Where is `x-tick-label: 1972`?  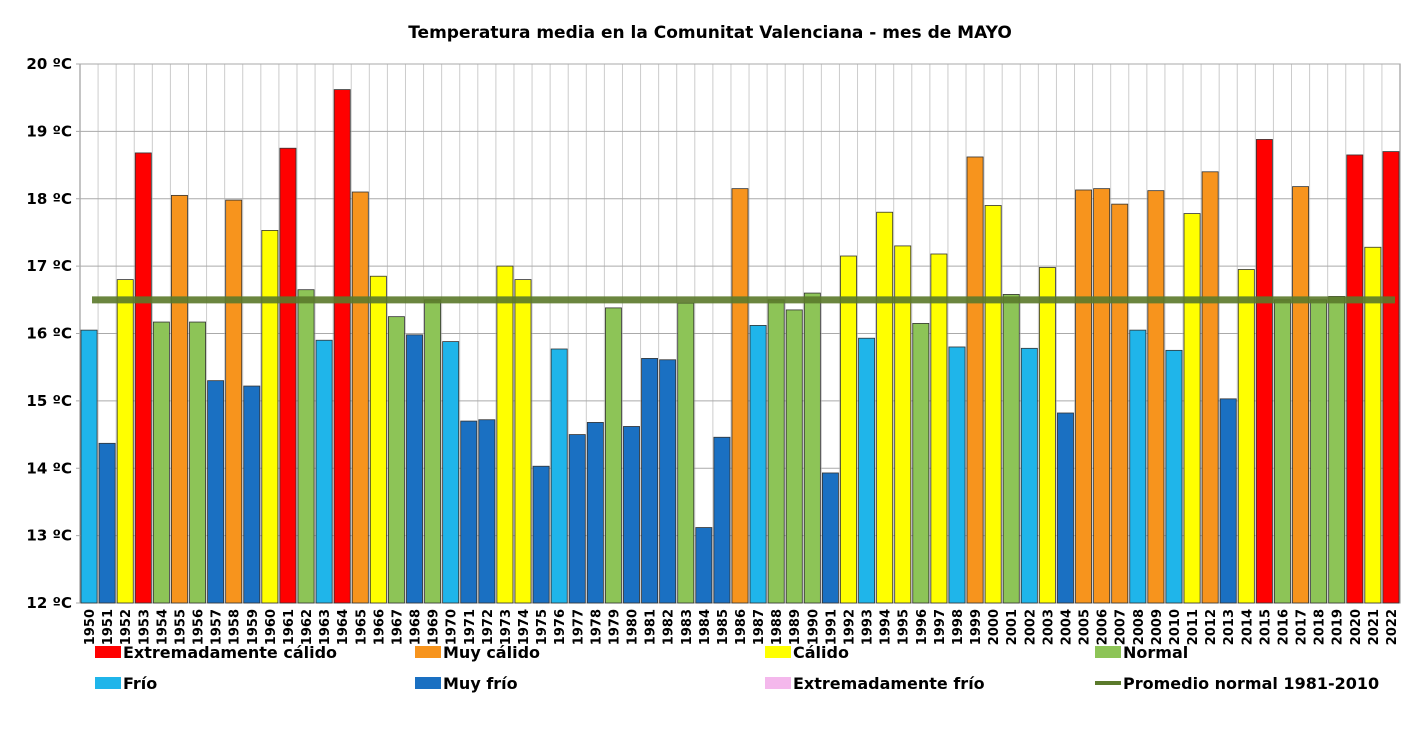
x-tick-label: 1972 is located at coordinates (488, 627).